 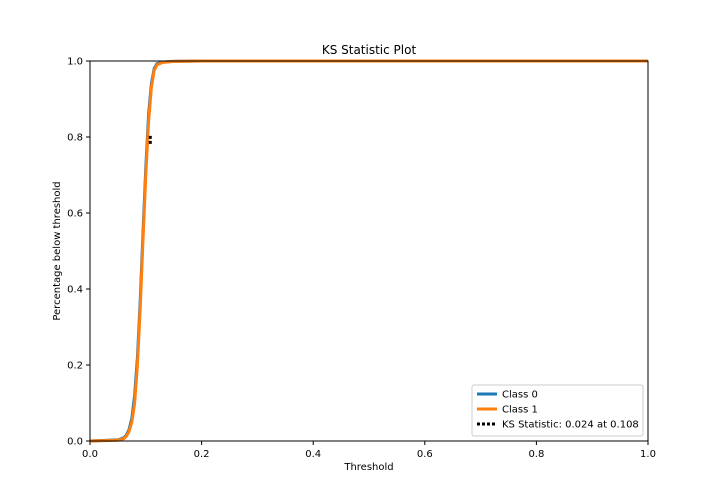 I want to click on x-tick-label: 1.0, so click(x=648, y=454).